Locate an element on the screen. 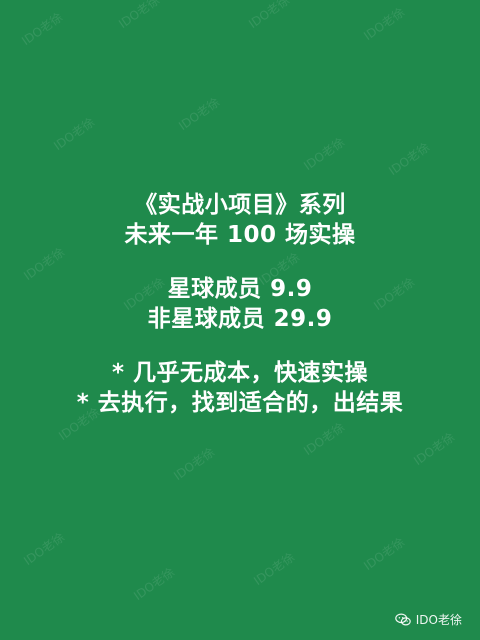 The image size is (480, 640). source-tag: IDO老徐 is located at coordinates (428, 619).